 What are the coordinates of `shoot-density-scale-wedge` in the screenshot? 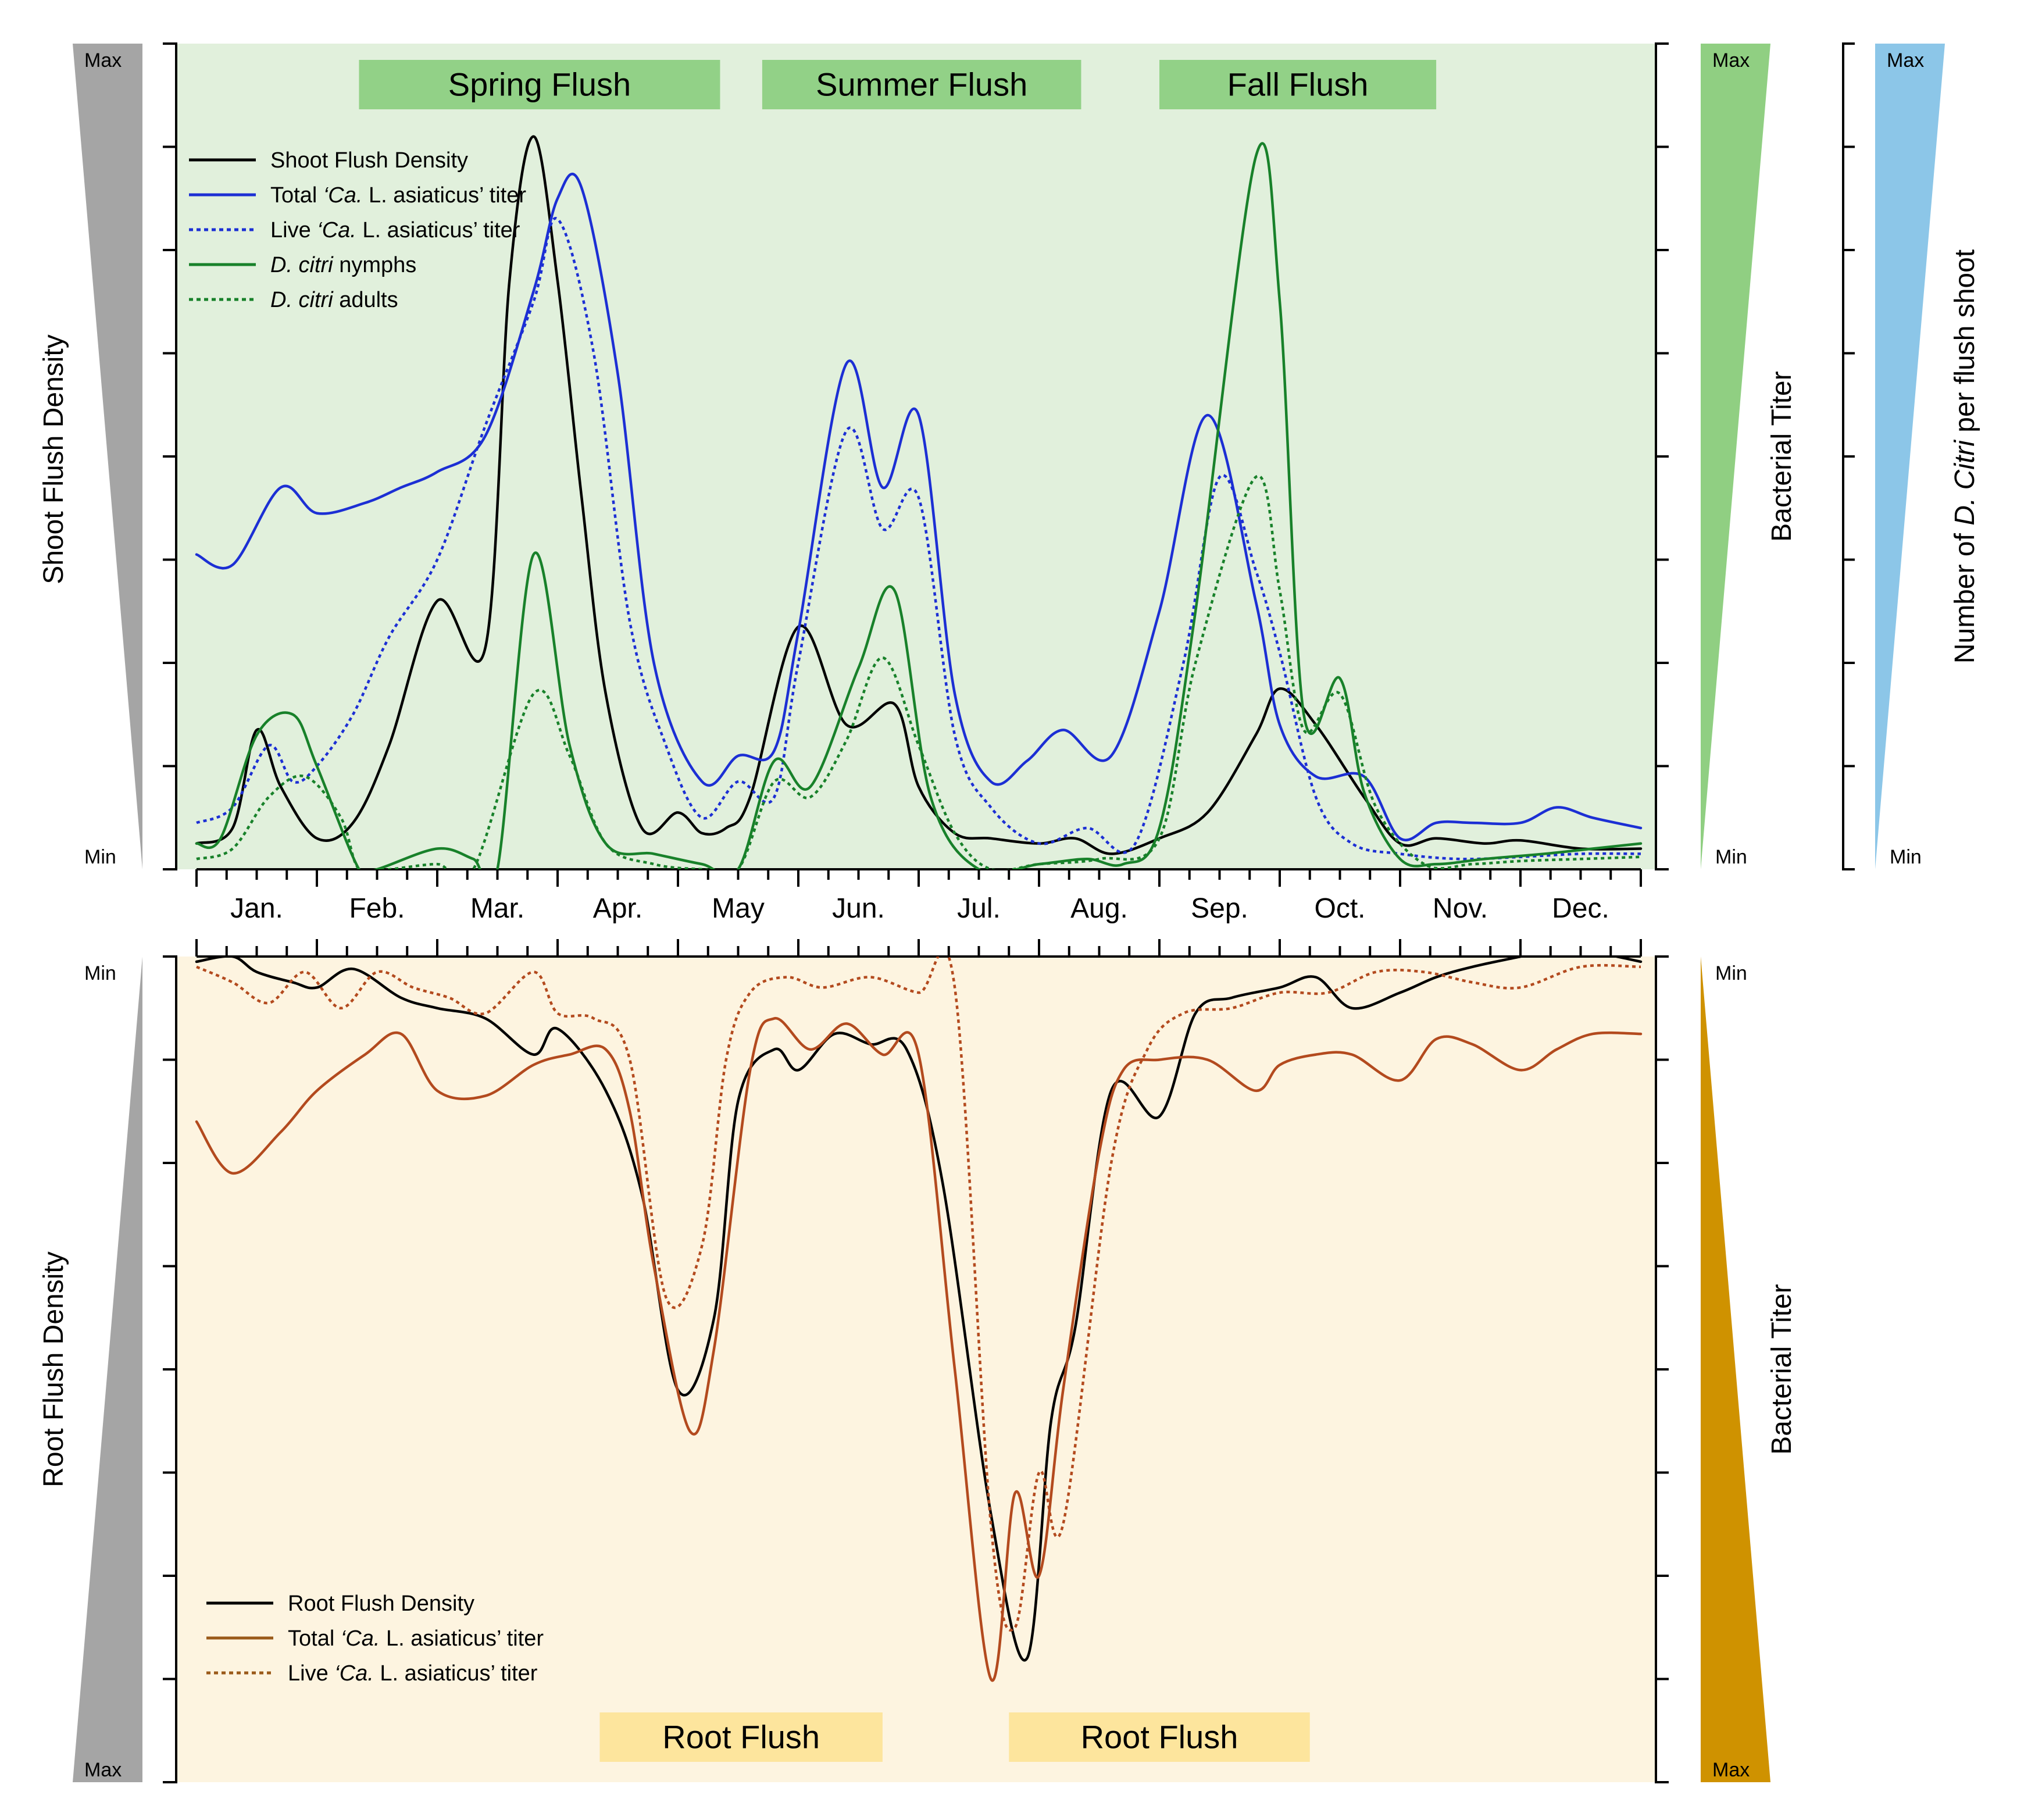 It's located at (107, 457).